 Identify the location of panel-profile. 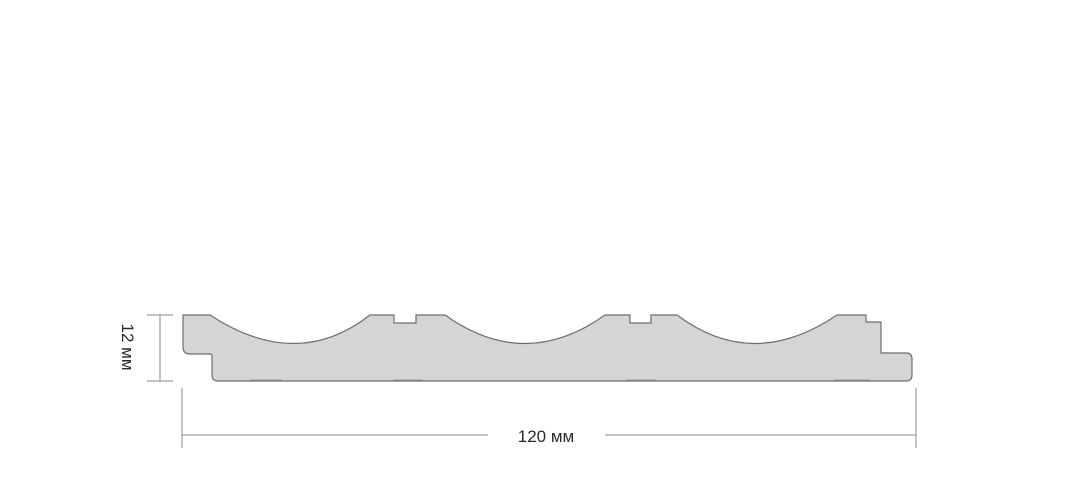
(547, 348).